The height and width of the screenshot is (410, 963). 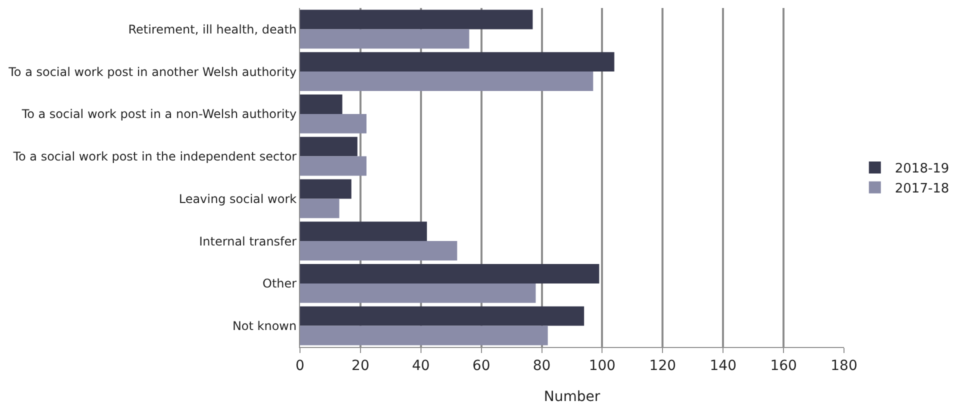 What do you see at coordinates (152, 71) in the screenshot?
I see `y-tick-label: To a social work post in another Welsh authority` at bounding box center [152, 71].